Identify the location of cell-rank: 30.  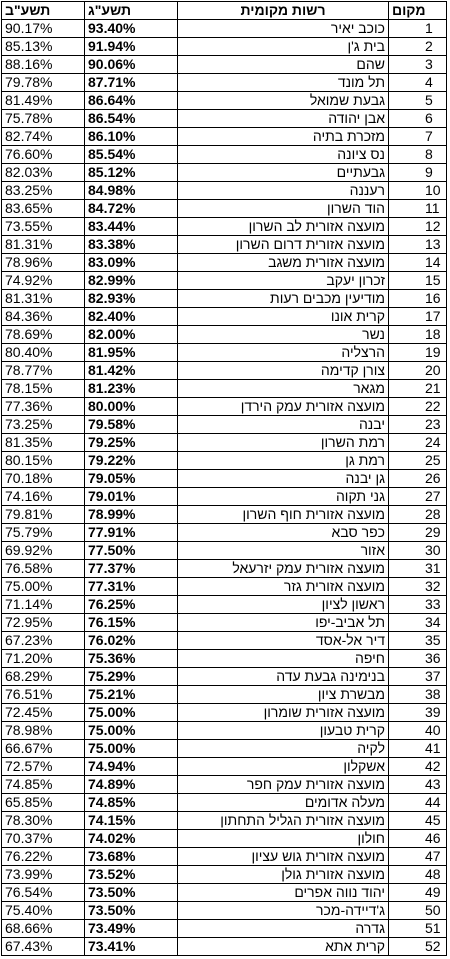
(417, 550).